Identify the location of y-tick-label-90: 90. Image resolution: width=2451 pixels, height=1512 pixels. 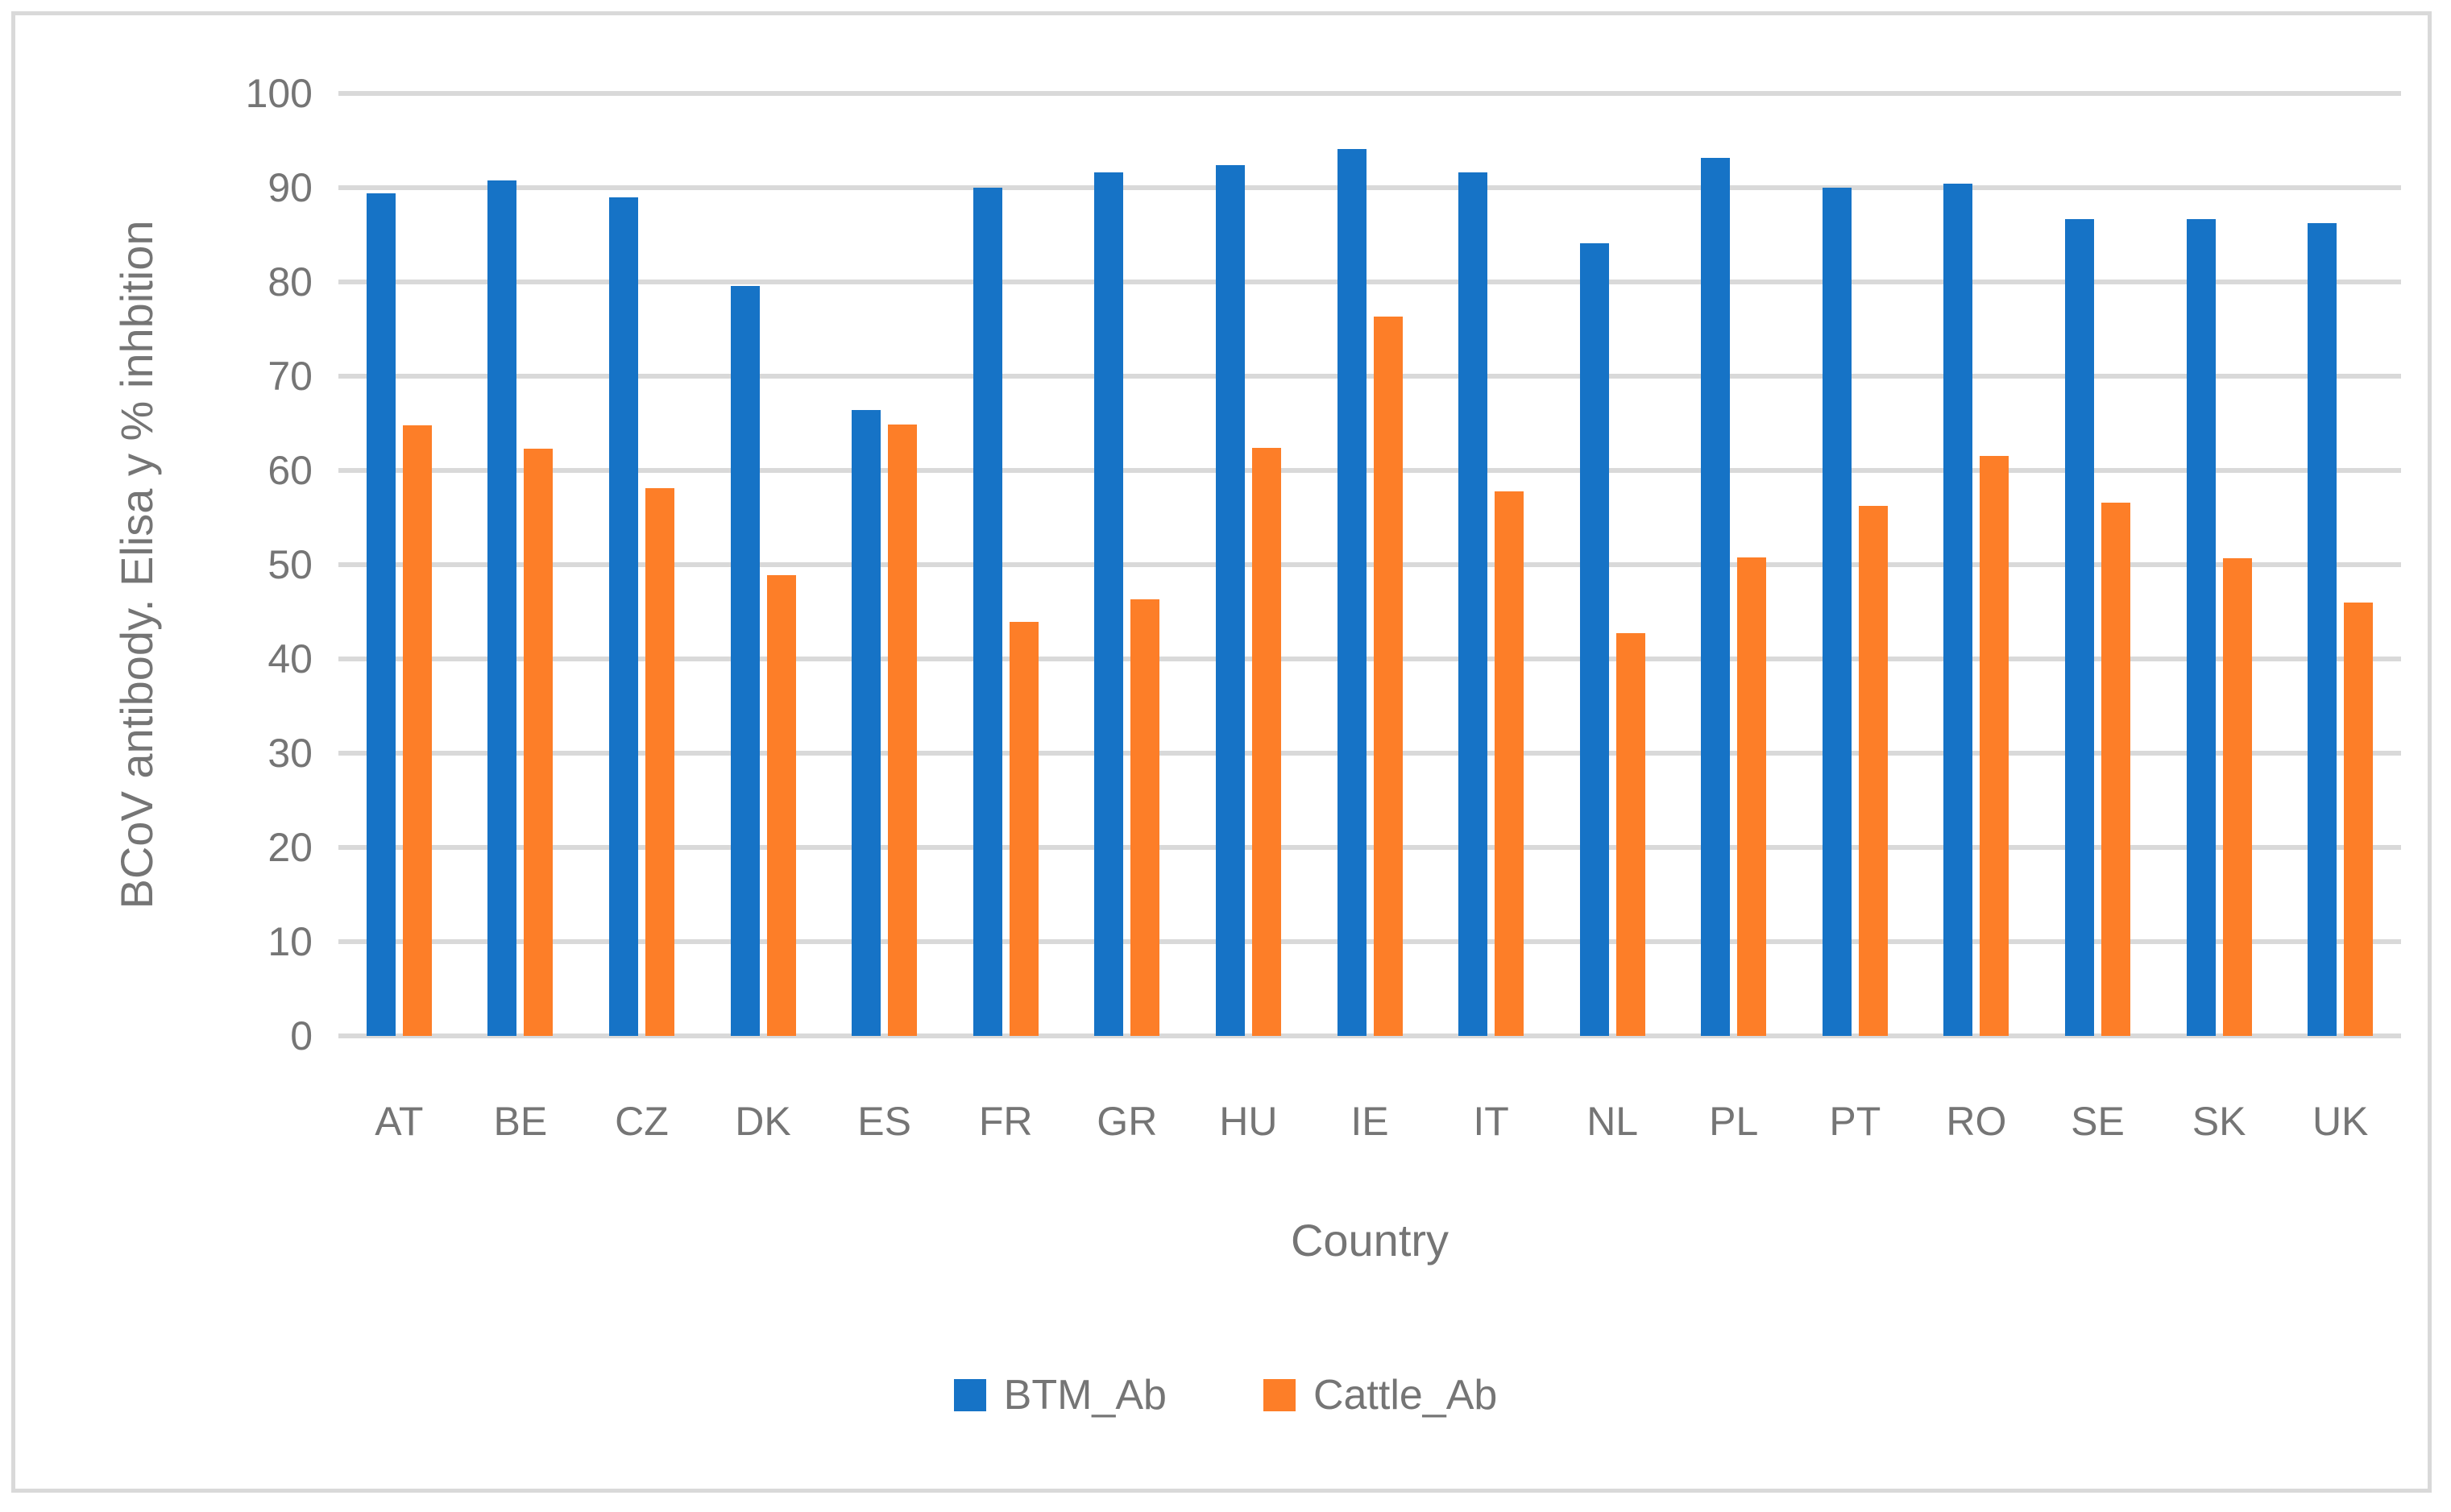
(290, 188).